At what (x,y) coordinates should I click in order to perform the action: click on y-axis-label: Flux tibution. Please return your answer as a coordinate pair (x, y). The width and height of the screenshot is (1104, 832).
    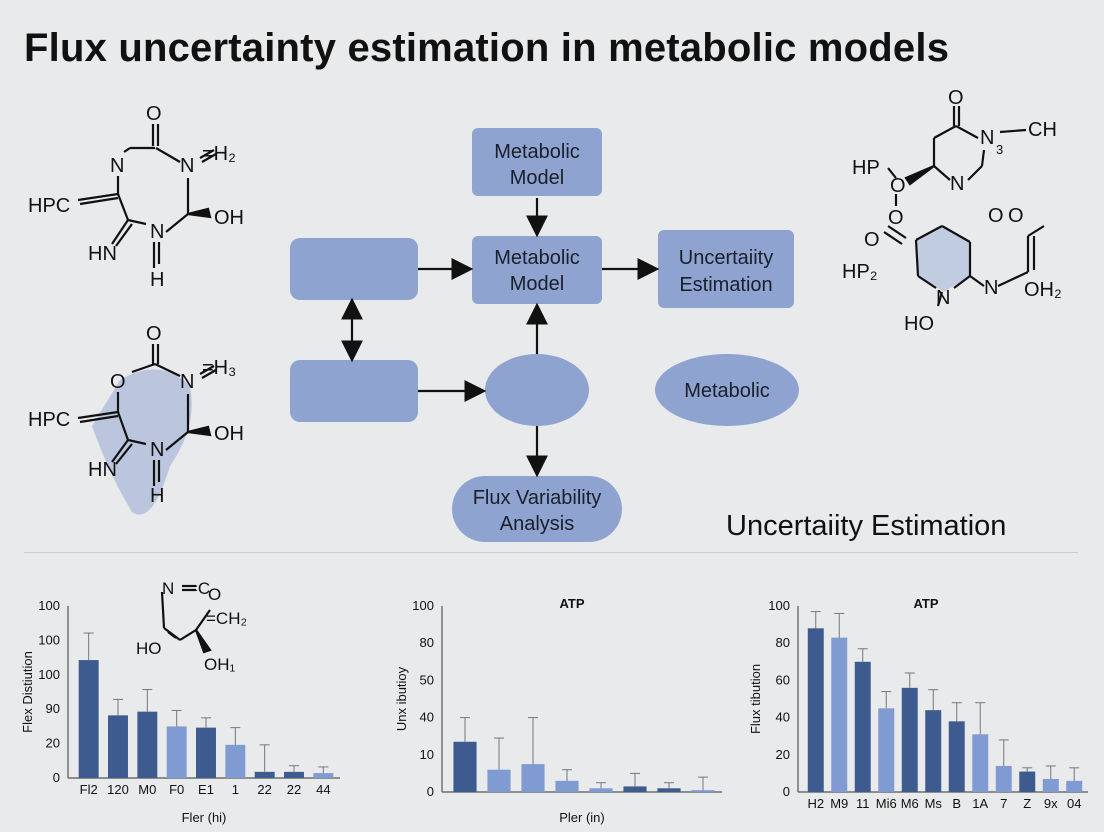
    Looking at the image, I should click on (755, 699).